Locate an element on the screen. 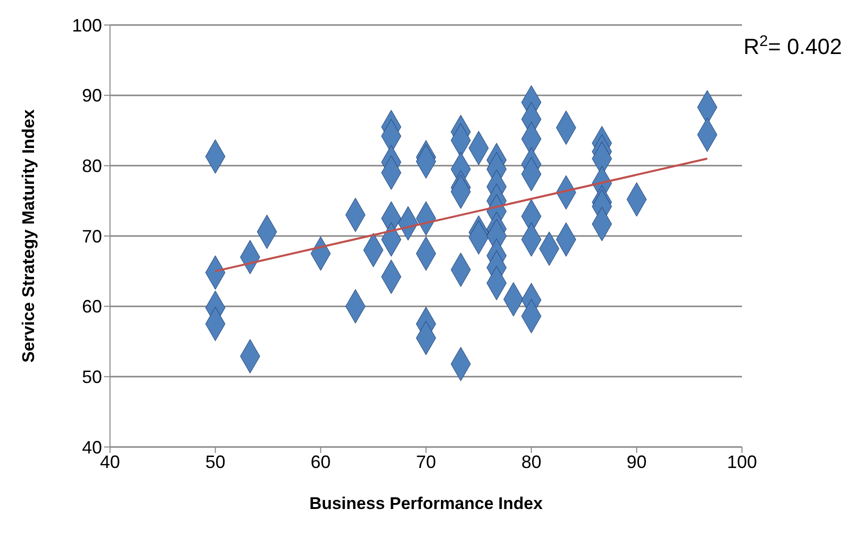  x-tick-label: 80 is located at coordinates (531, 462).